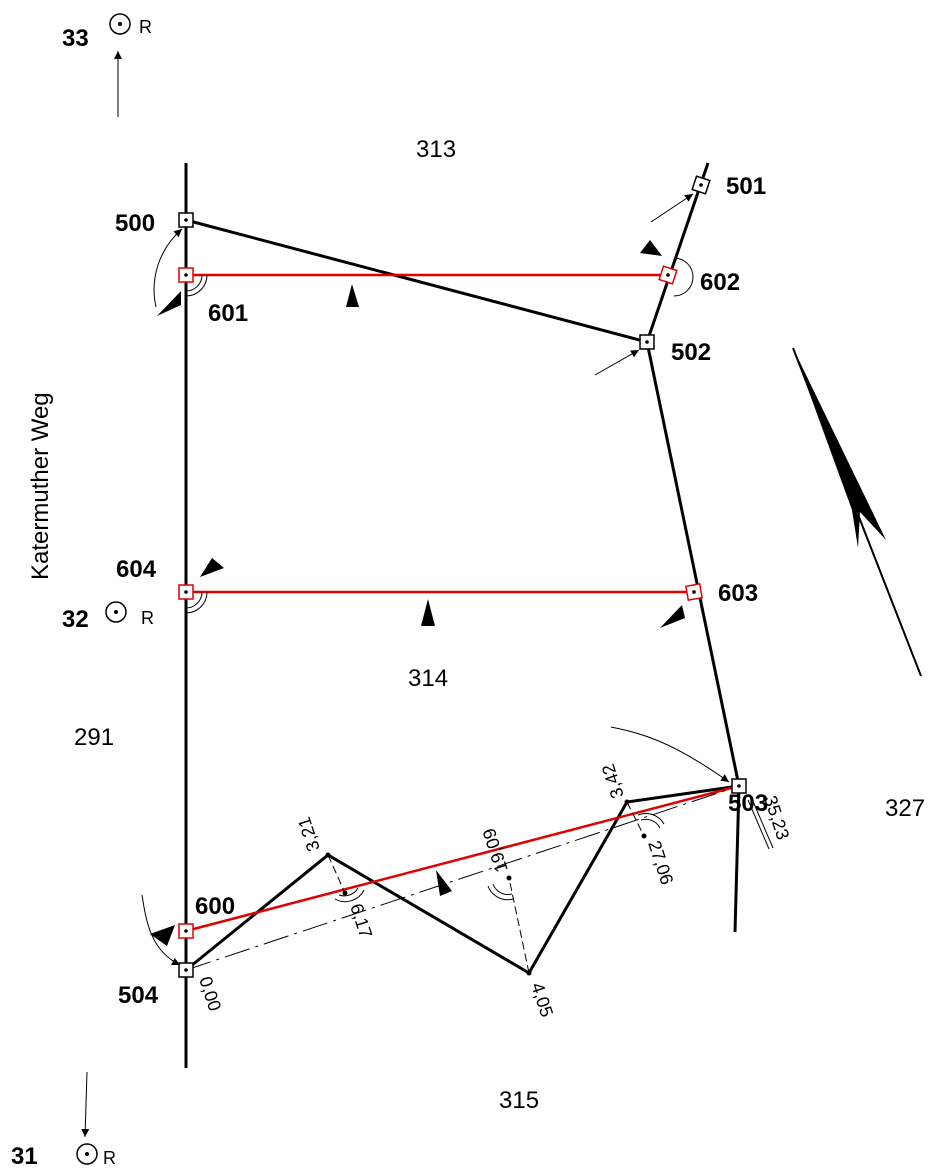 This screenshot has width=935, height=1172. Describe the element at coordinates (746, 186) in the screenshot. I see `point-label-501: 501` at that location.